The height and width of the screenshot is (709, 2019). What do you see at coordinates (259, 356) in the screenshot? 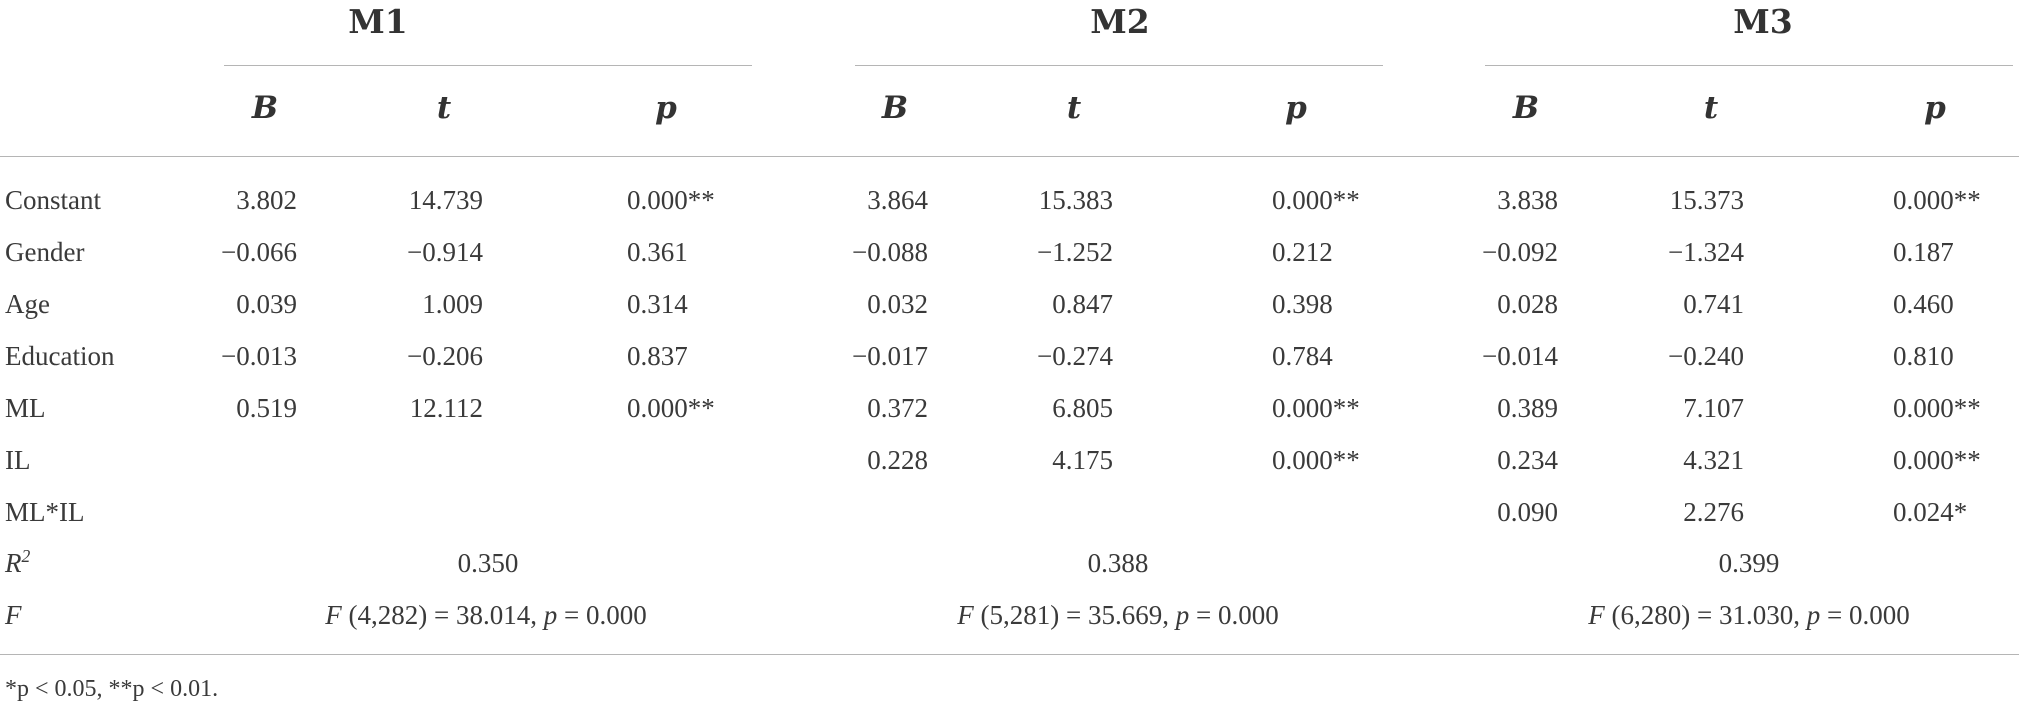
I see `cell-b-m1: −0.013` at bounding box center [259, 356].